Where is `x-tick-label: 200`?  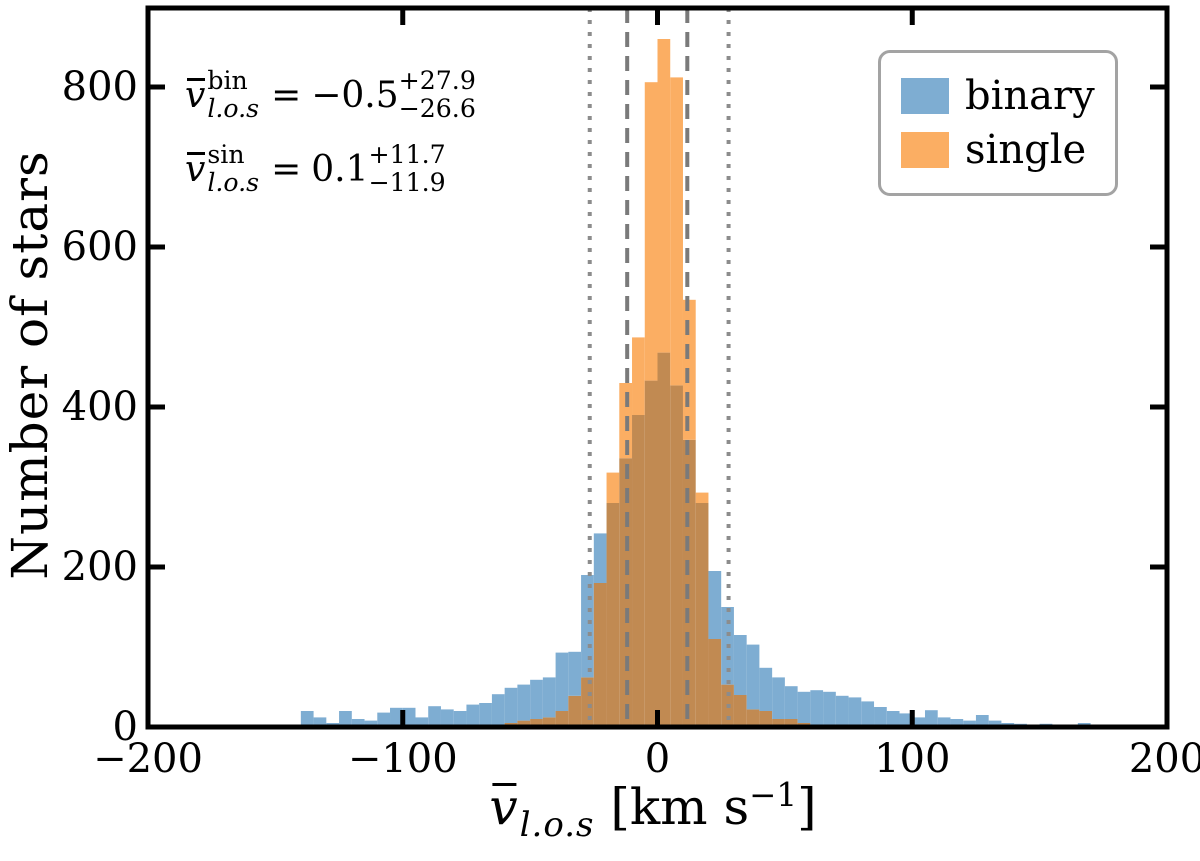
x-tick-label: 200 is located at coordinates (1164, 759).